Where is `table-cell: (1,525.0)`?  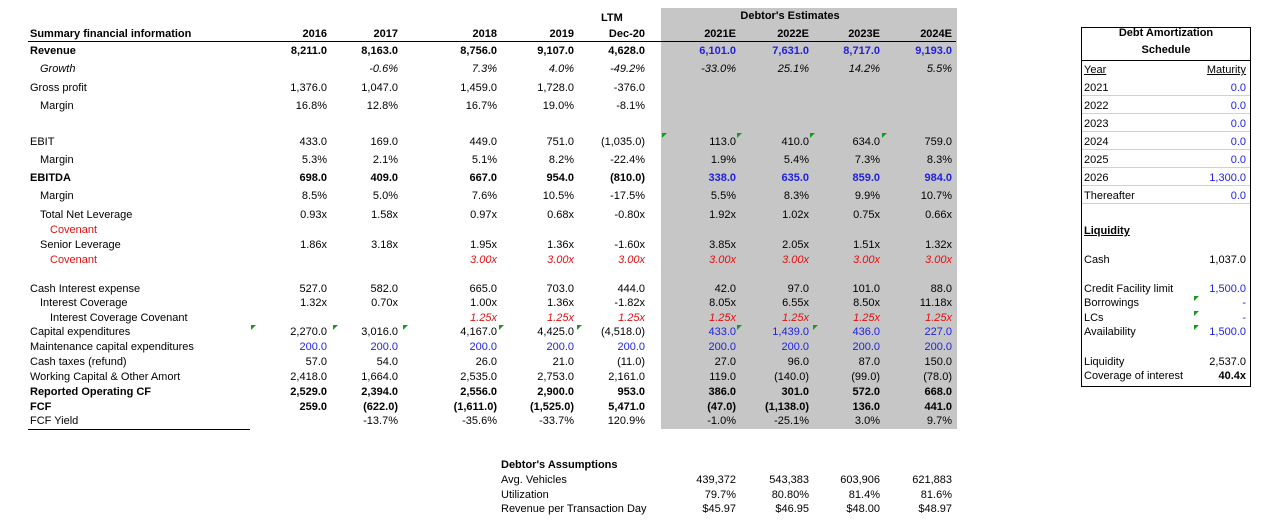
table-cell: (1,525.0) is located at coordinates (551, 407).